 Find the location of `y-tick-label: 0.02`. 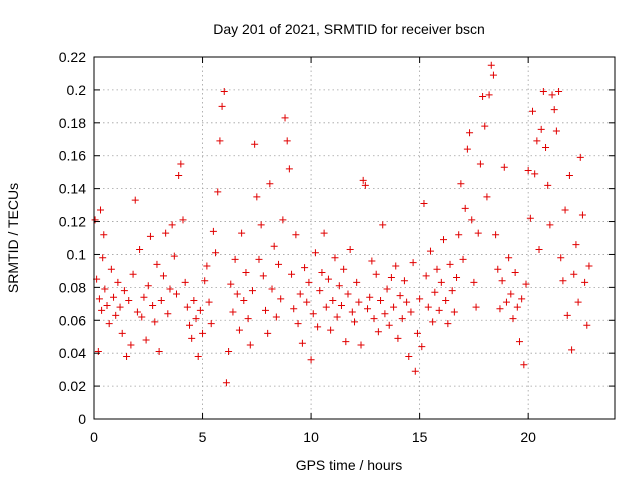

y-tick-label: 0.02 is located at coordinates (72, 386).